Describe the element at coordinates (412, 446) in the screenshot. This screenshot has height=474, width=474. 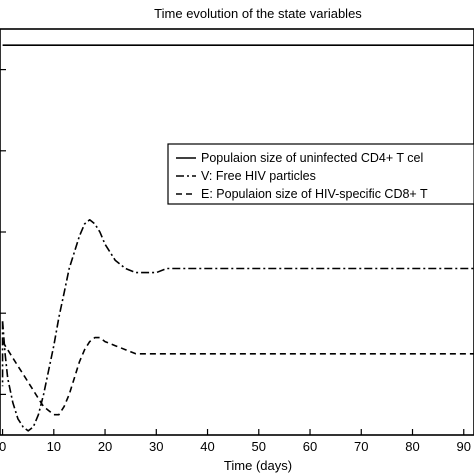
I see `x-tick-label: 80` at that location.